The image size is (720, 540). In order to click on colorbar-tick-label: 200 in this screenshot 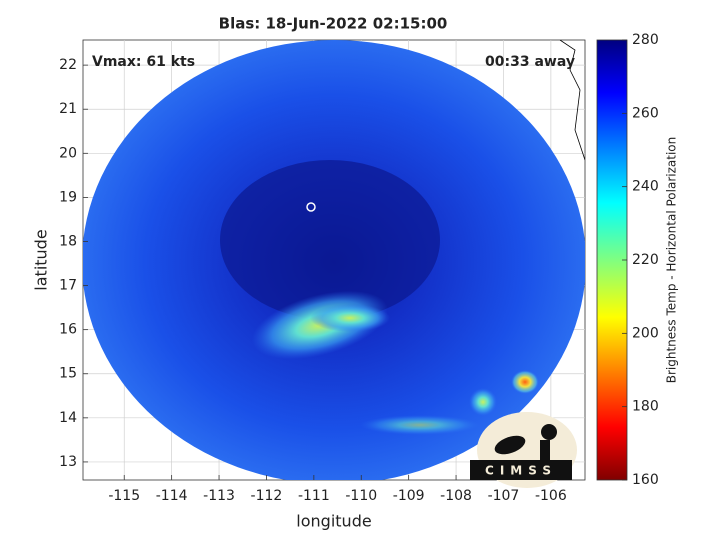, I will do `click(645, 333)`.